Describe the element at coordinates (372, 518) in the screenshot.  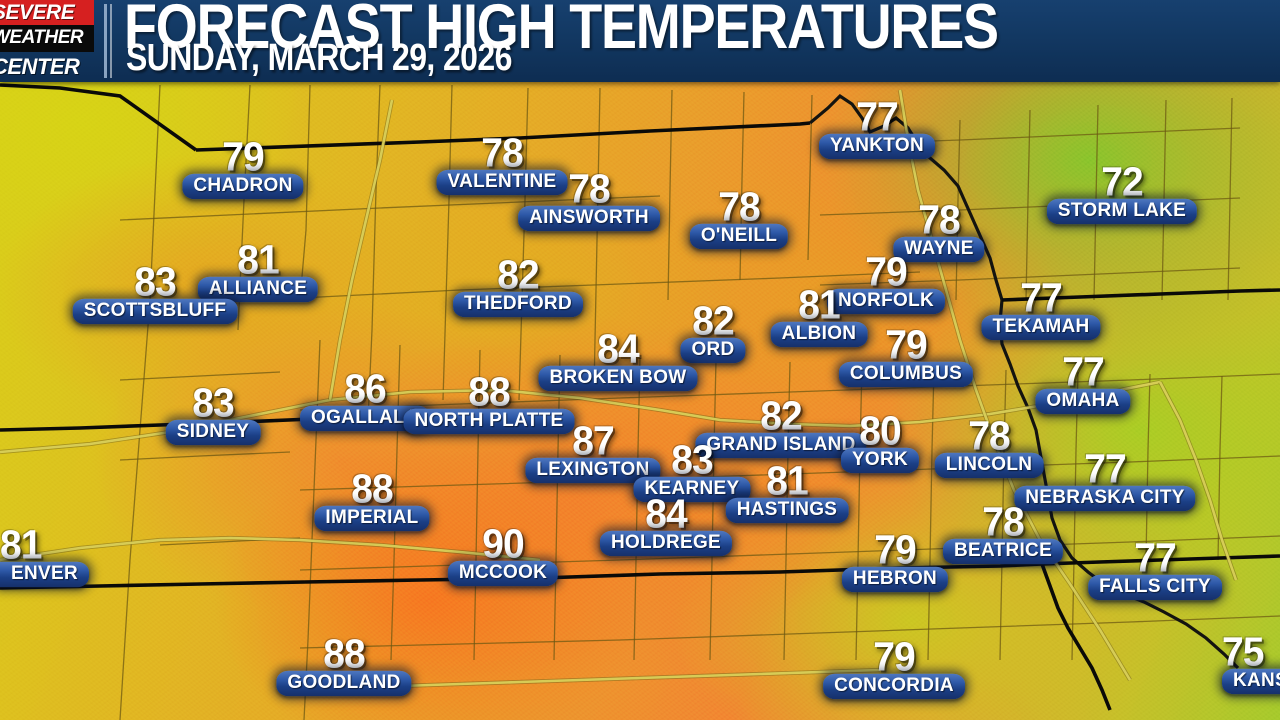
I see `city-name-label: IMPERIAL` at that location.